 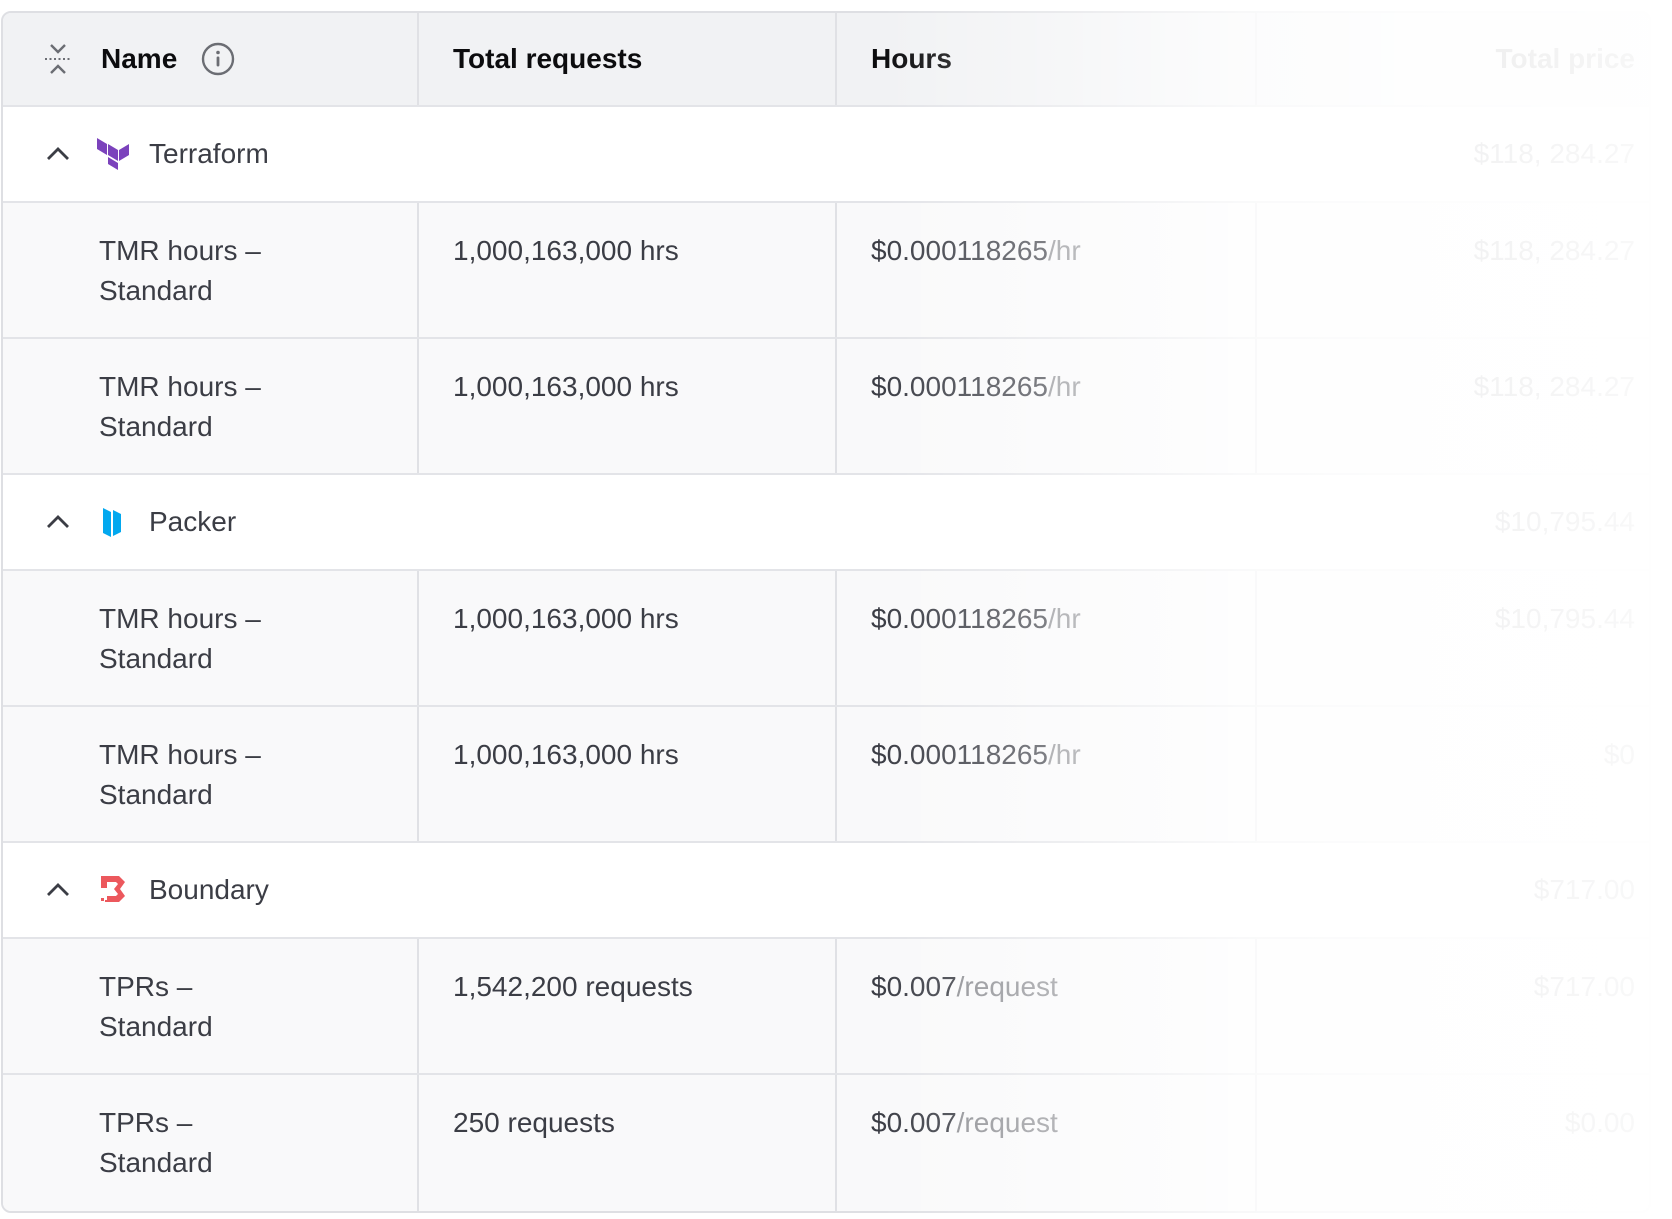 What do you see at coordinates (113, 889) in the screenshot?
I see `boundary-logo-icon` at bounding box center [113, 889].